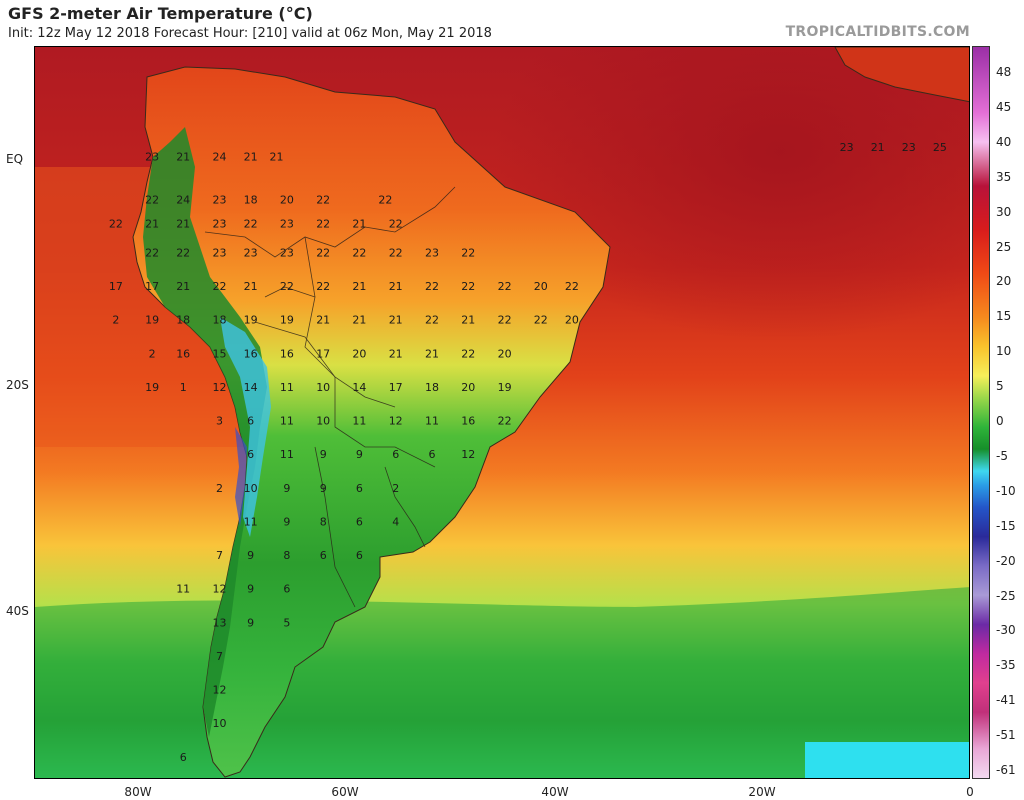  Describe the element at coordinates (323, 521) in the screenshot. I see `temperature-point-label: 8` at that location.